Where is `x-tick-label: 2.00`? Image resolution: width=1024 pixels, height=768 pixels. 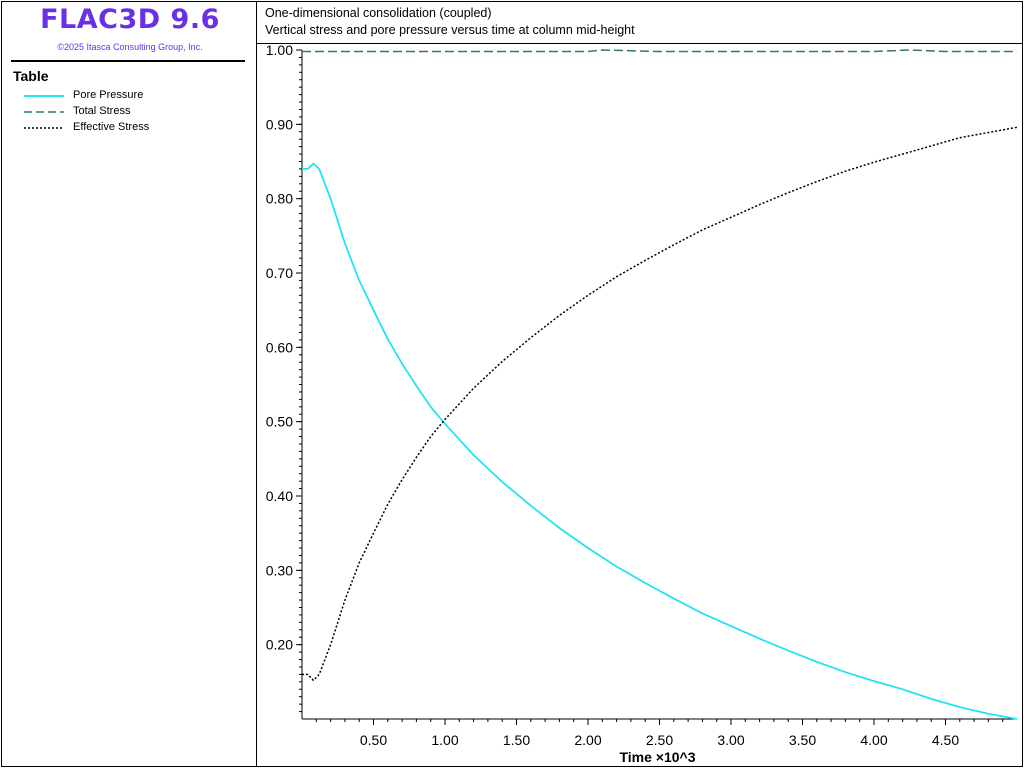
x-tick-label: 2.00 is located at coordinates (587, 740).